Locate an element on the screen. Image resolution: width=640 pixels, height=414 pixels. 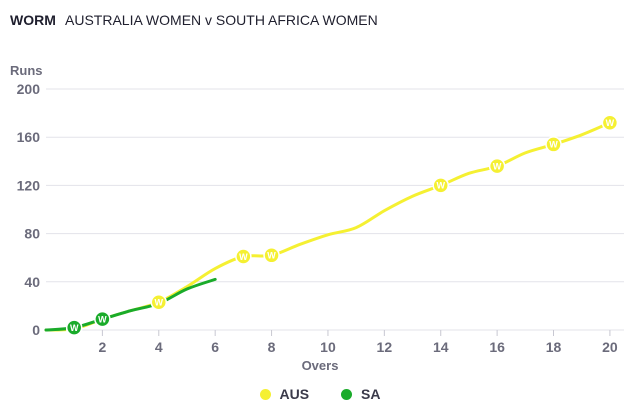
x-tick-label: 8 is located at coordinates (272, 347).